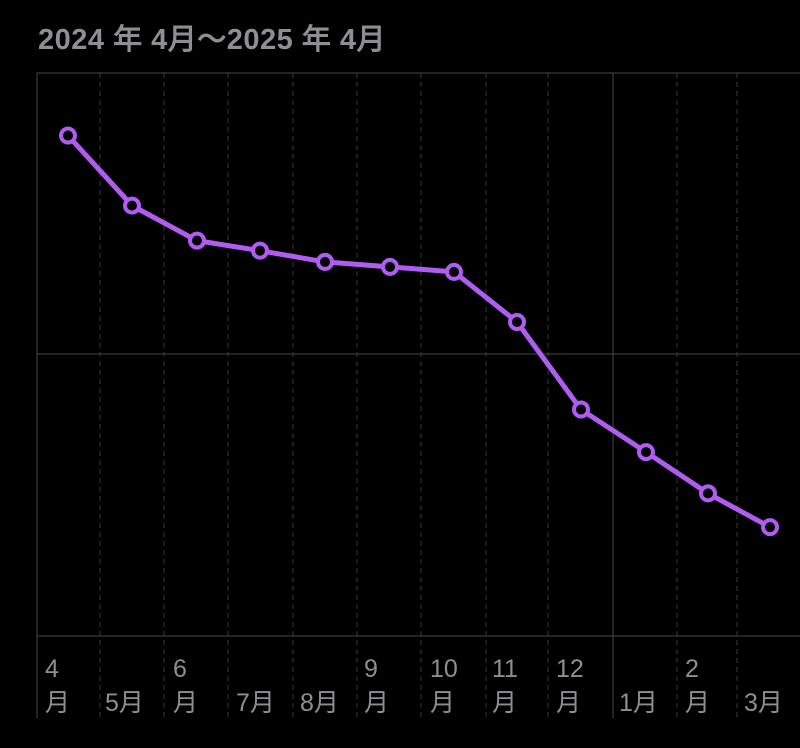 Image resolution: width=800 pixels, height=748 pixels. What do you see at coordinates (185, 703) in the screenshot?
I see `x-tick-label-3-bottom: 月` at bounding box center [185, 703].